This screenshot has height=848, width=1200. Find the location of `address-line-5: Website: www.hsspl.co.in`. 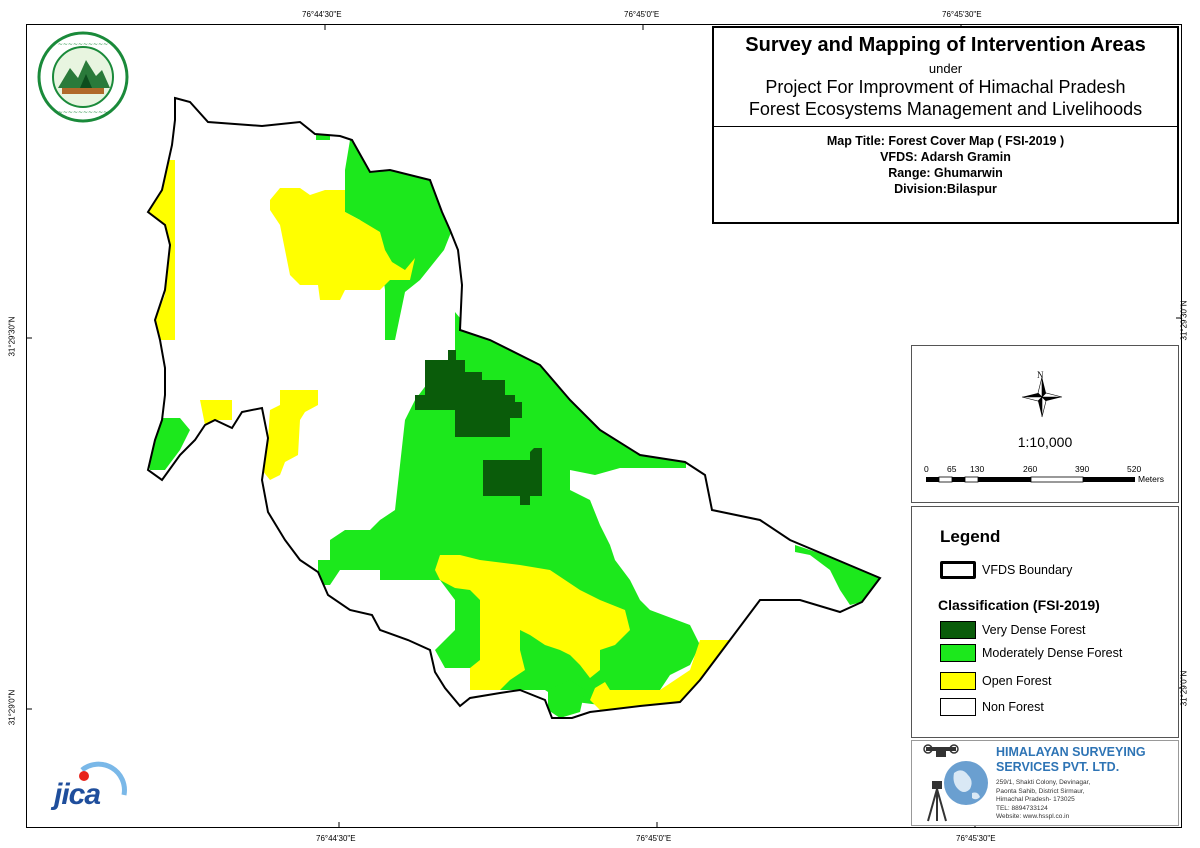

address-line-5: Website: www.hsspl.co.in is located at coordinates (1033, 816).